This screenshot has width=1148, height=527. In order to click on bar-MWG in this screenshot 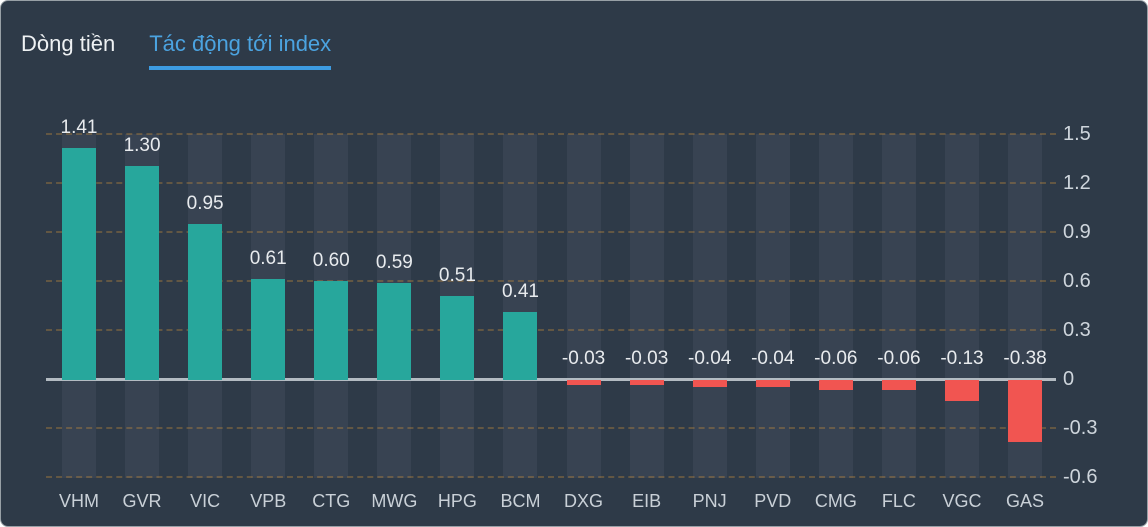, I will do `click(394, 331)`.